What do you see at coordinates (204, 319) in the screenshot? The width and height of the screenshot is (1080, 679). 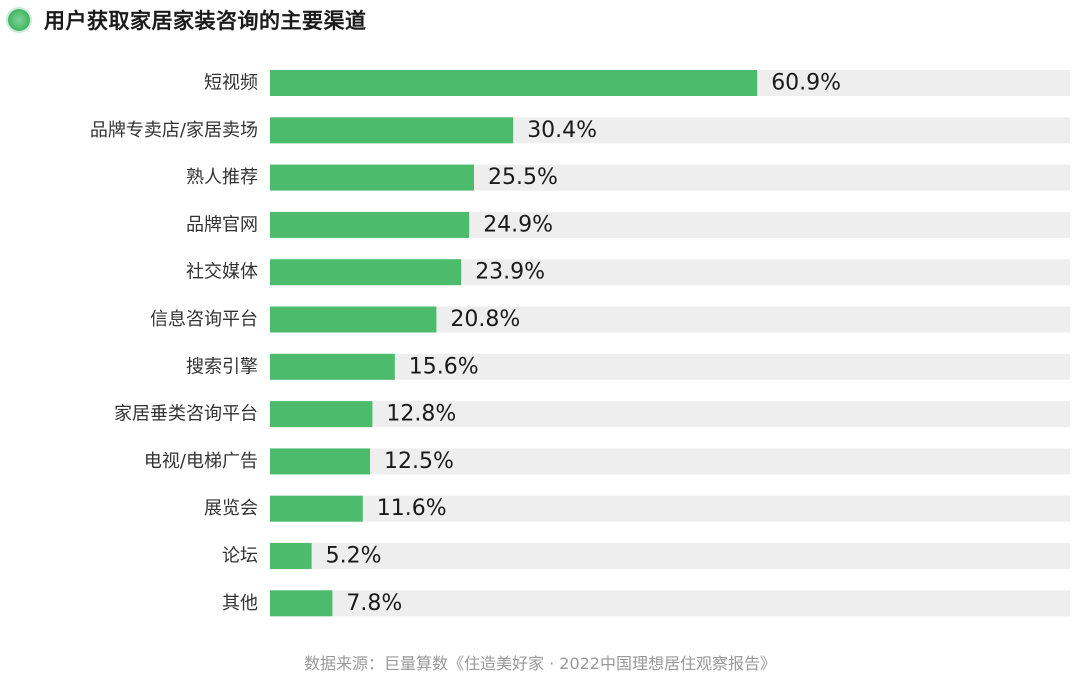 I see `category-label: 信息咨询平台` at bounding box center [204, 319].